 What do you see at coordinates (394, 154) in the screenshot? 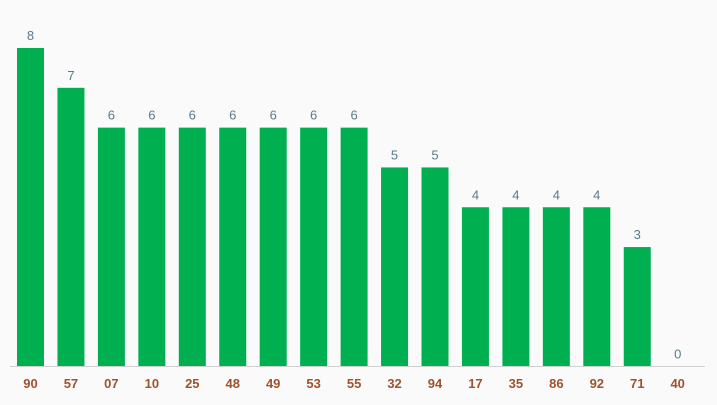
I see `value-label-32: 5` at bounding box center [394, 154].